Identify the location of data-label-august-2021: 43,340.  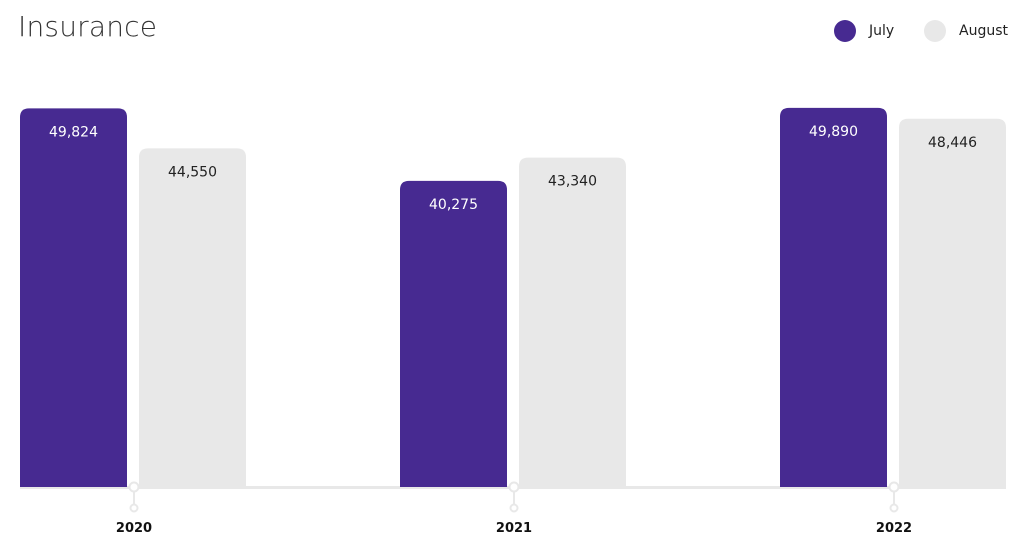
(572, 182).